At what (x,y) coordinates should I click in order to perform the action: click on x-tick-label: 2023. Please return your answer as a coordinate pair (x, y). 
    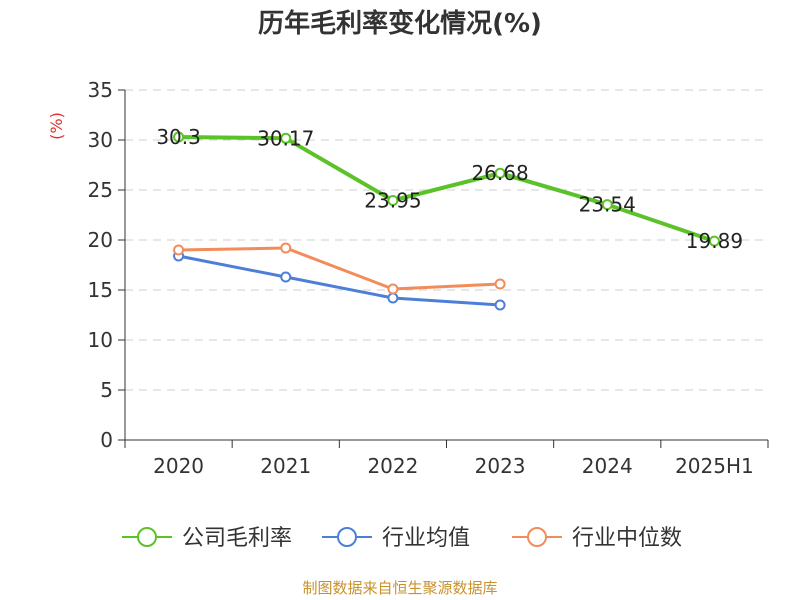
    Looking at the image, I should click on (500, 466).